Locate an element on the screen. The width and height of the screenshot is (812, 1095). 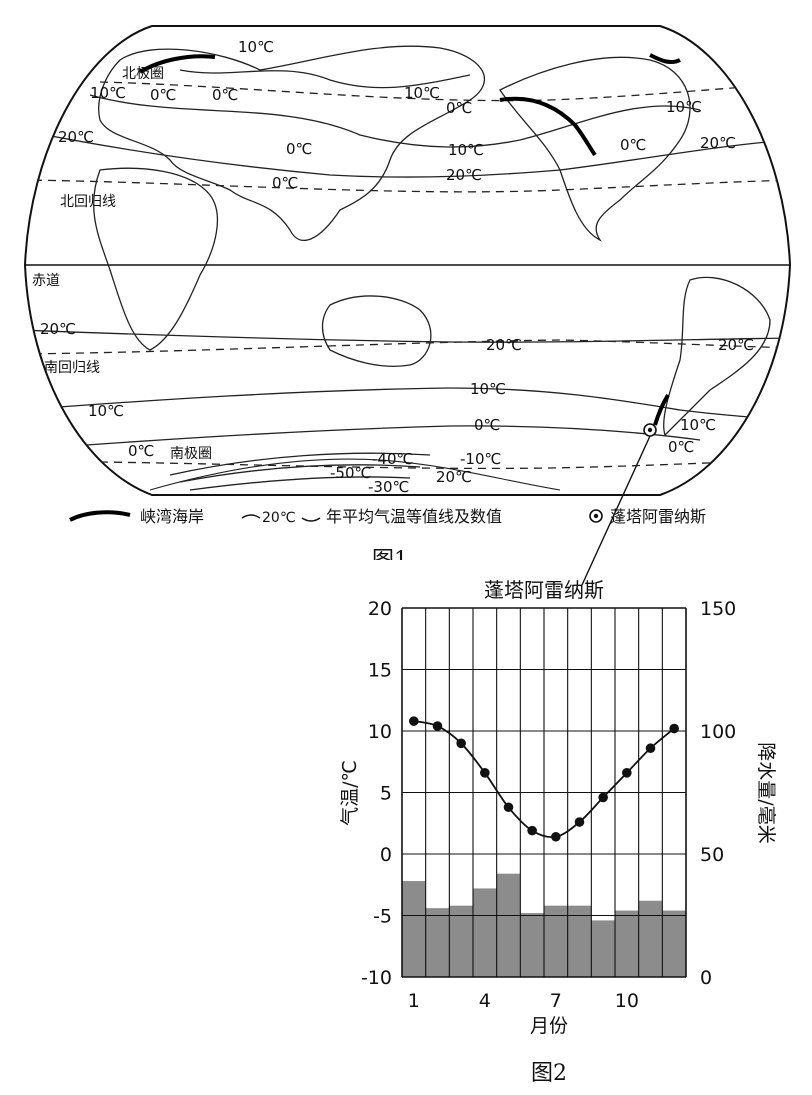
europe-asia-outline is located at coordinates (291, 143).